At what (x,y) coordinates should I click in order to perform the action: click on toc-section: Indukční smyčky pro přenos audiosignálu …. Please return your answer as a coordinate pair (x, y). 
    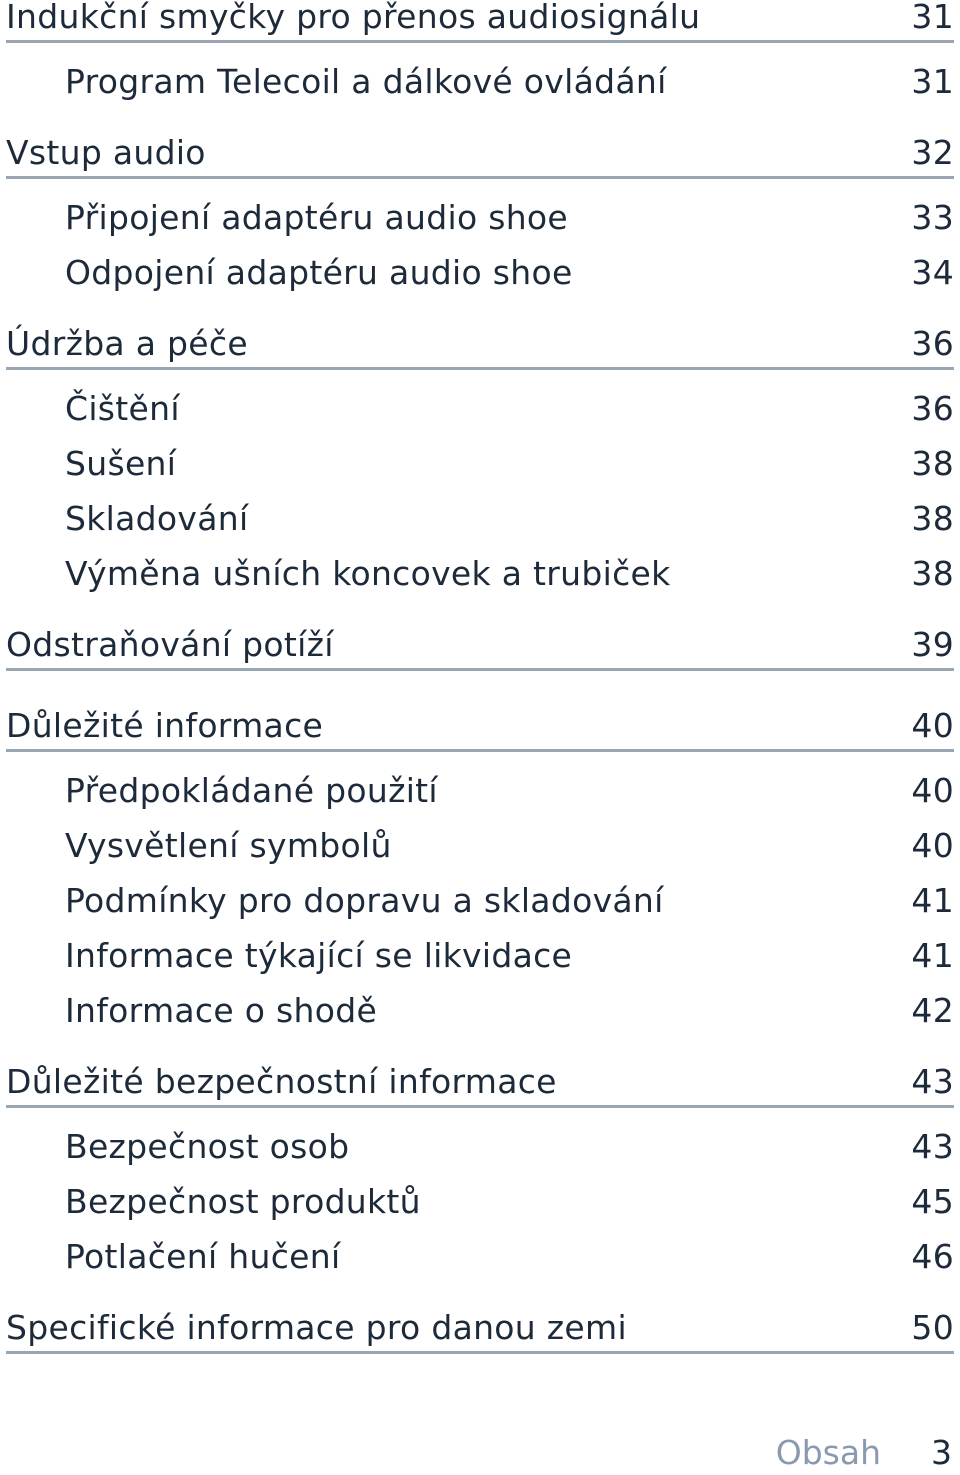
    Looking at the image, I should click on (480, 54).